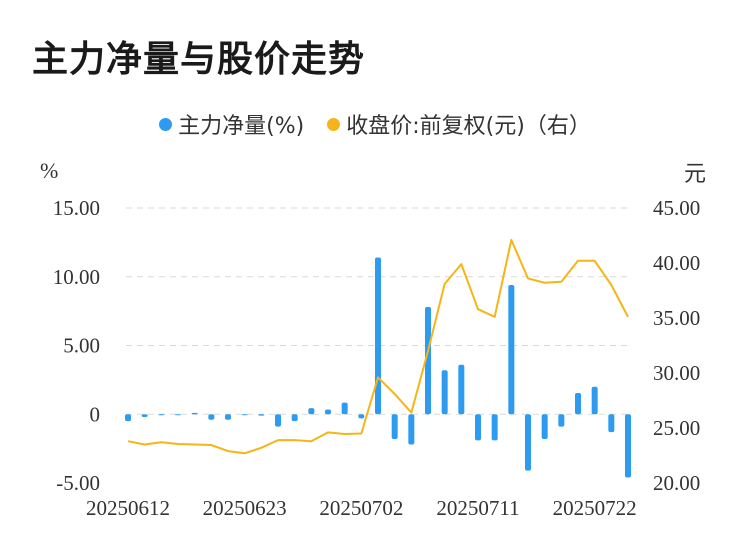 Image resolution: width=750 pixels, height=558 pixels. What do you see at coordinates (477, 508) in the screenshot?
I see `x-axis-tick-label: 20250711` at bounding box center [477, 508].